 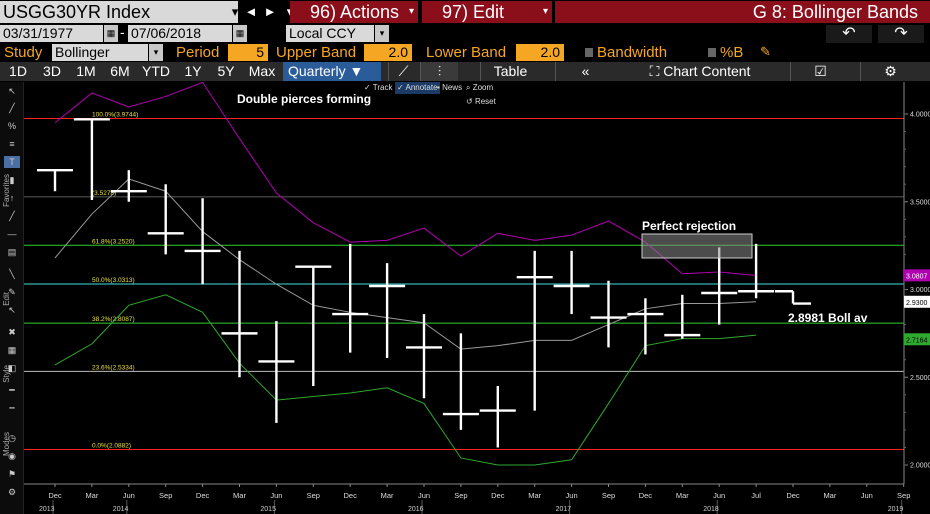 I want to click on mode-icon-2: ◉, so click(x=12, y=456).